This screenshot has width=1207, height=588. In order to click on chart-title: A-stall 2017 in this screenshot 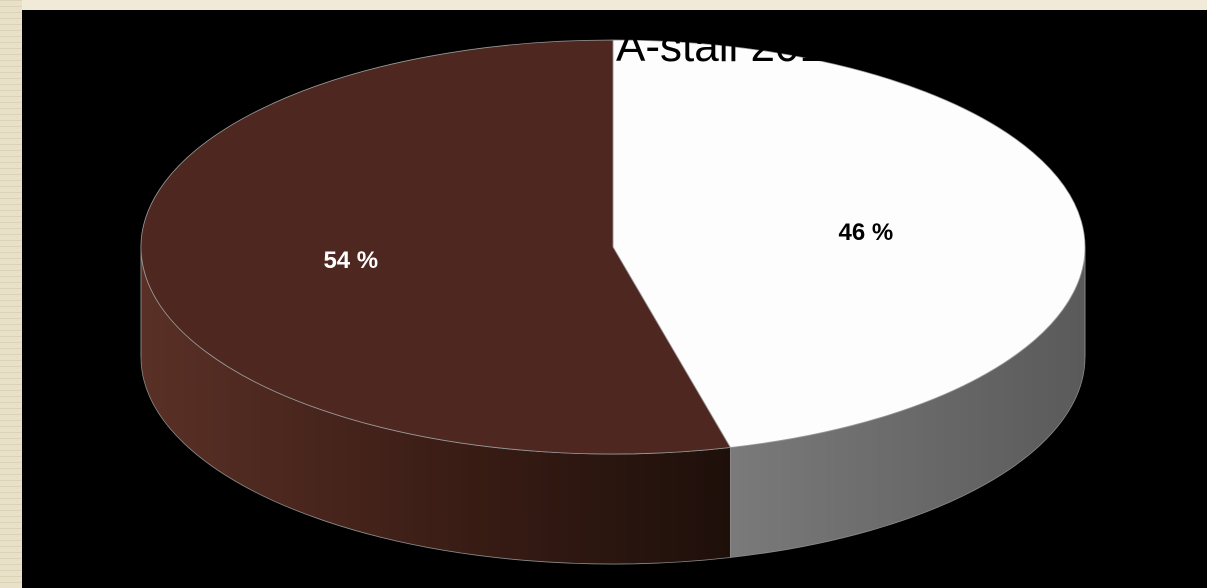, I will do `click(732, 46)`.